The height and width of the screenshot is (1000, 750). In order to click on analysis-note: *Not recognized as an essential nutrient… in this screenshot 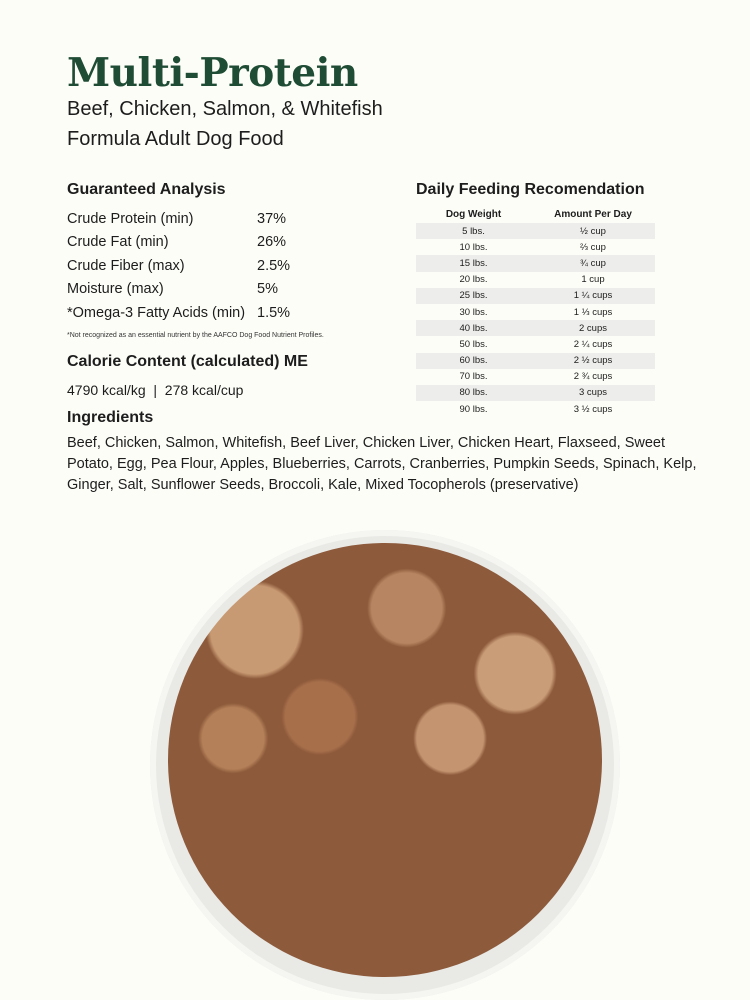, I will do `click(195, 335)`.